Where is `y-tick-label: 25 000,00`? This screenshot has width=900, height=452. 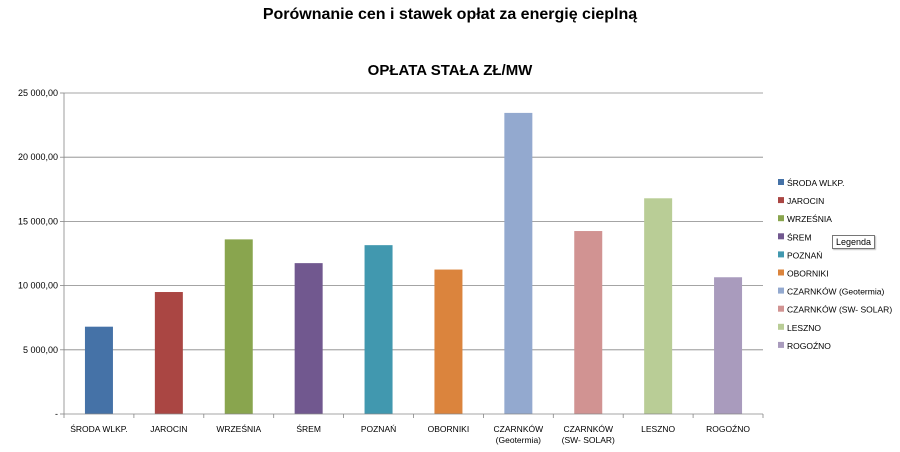
y-tick-label: 25 000,00 is located at coordinates (38, 93).